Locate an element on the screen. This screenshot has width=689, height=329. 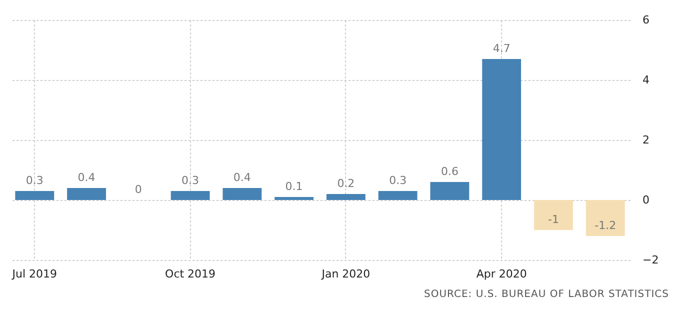
data-label: 0.1 is located at coordinates (294, 186).